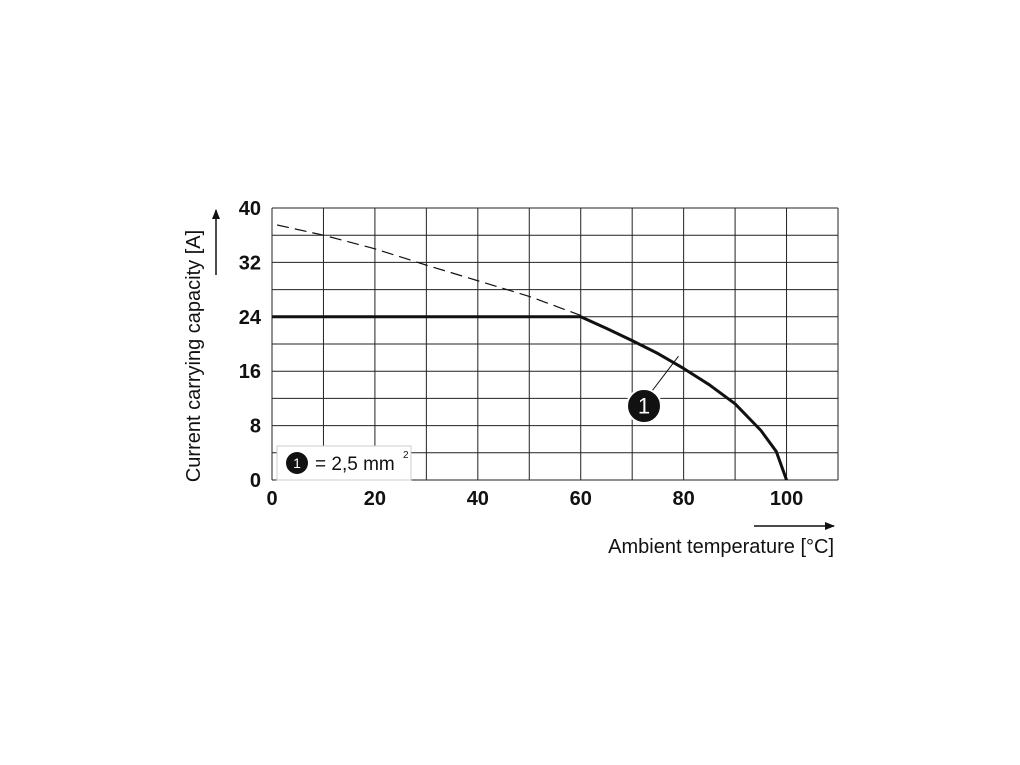 This screenshot has height=765, width=1020. I want to click on x-tick-label: 40, so click(478, 499).